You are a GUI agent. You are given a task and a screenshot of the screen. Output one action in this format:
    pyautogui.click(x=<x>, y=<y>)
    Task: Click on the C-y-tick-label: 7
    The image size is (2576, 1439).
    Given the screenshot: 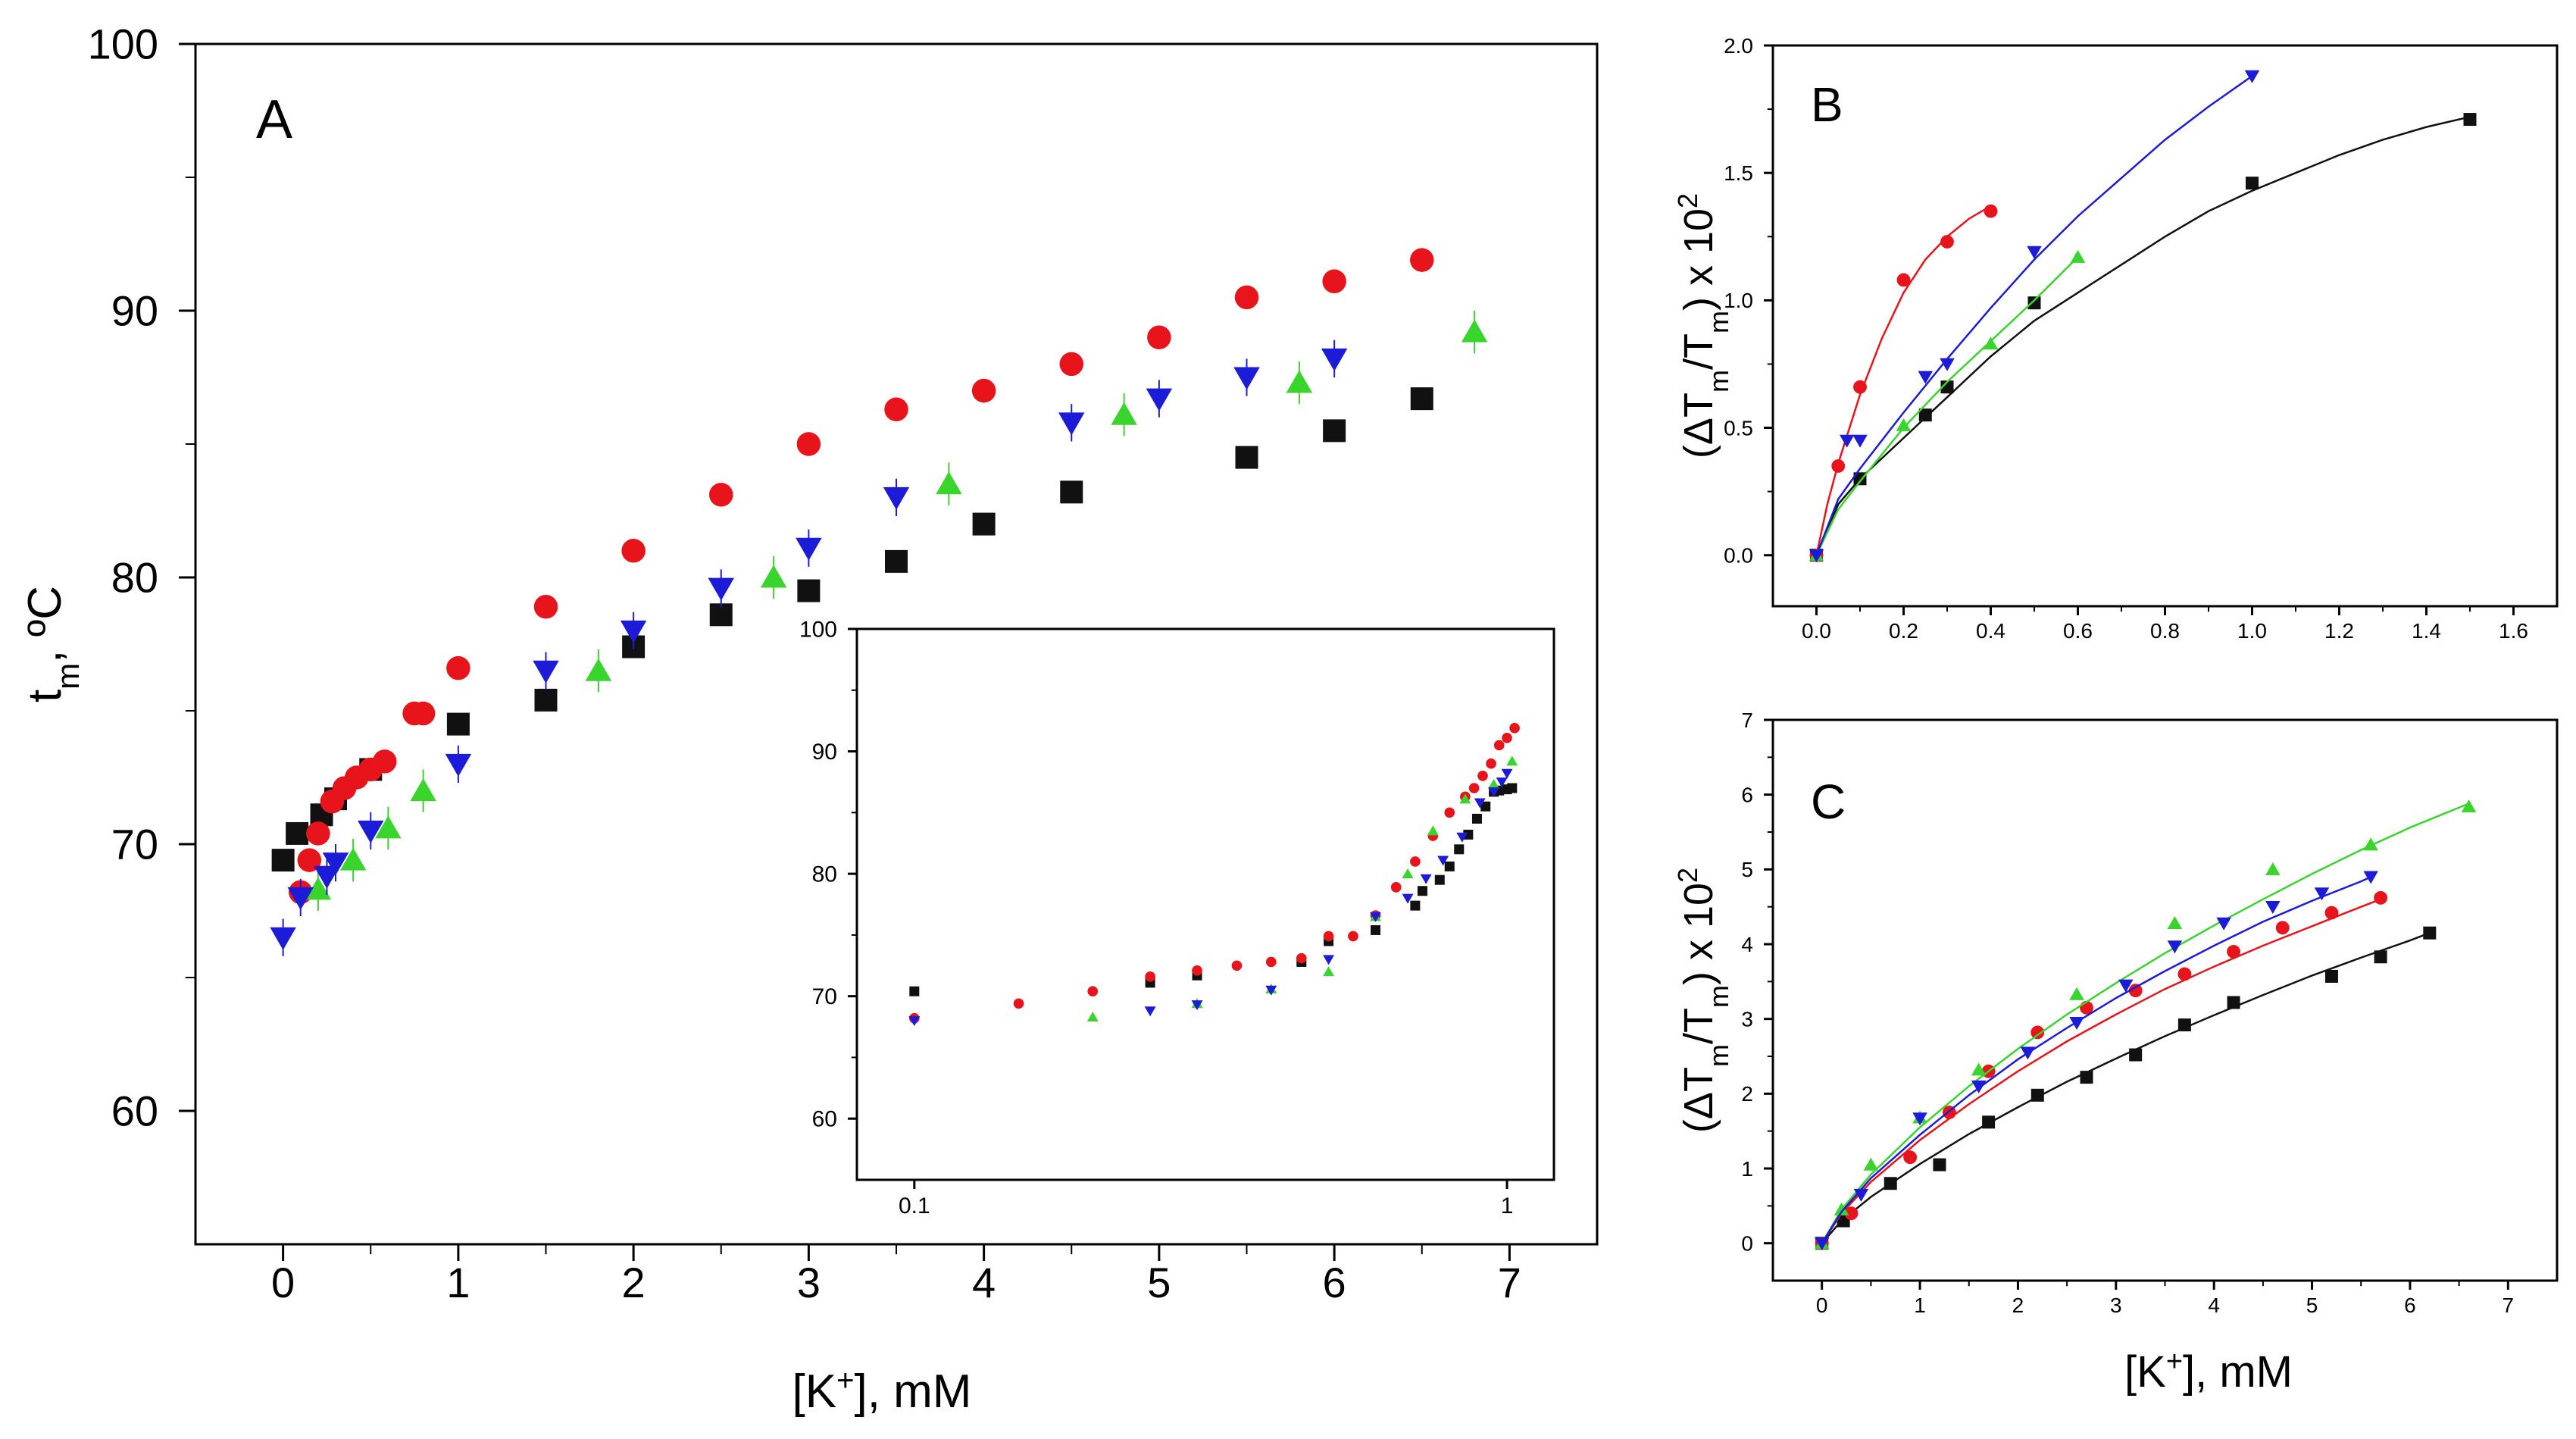 What is the action you would take?
    pyautogui.click(x=1747, y=720)
    